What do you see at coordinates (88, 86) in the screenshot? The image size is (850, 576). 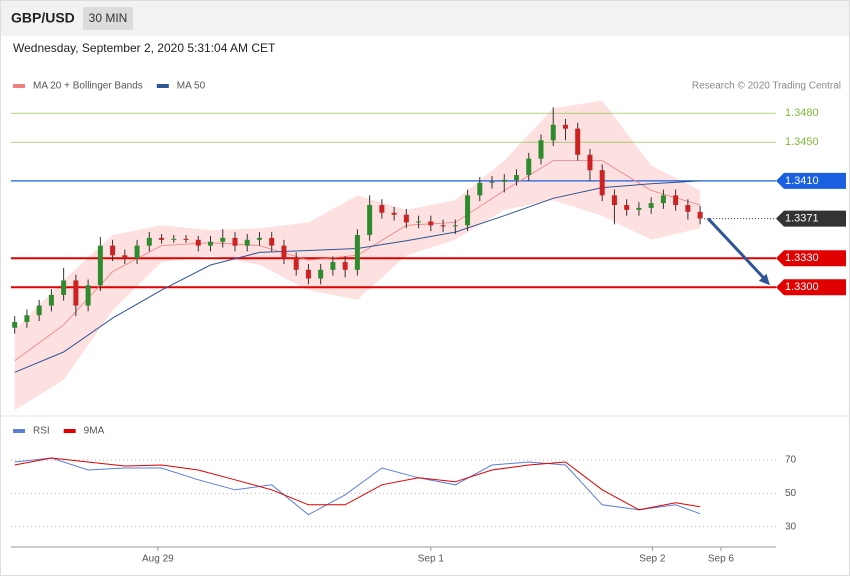 I see `legend-label: MA 20 + Bollinger Bands` at bounding box center [88, 86].